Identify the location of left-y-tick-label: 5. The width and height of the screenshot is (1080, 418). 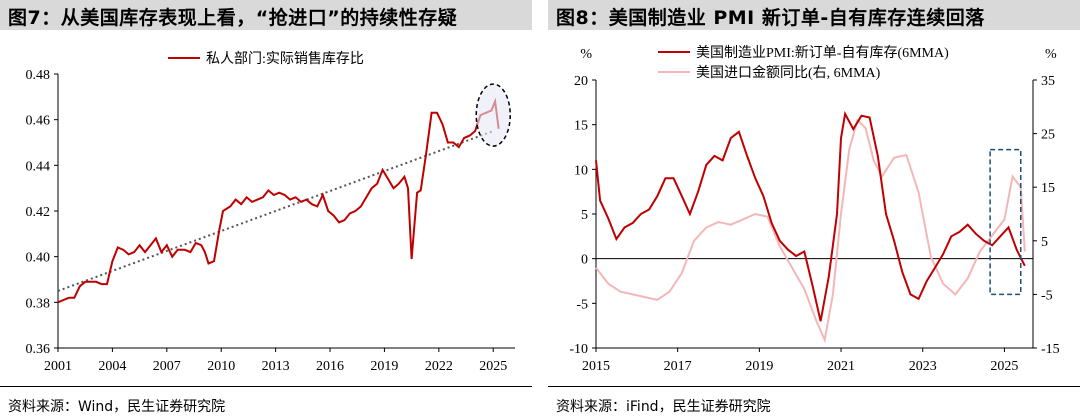
(584, 215).